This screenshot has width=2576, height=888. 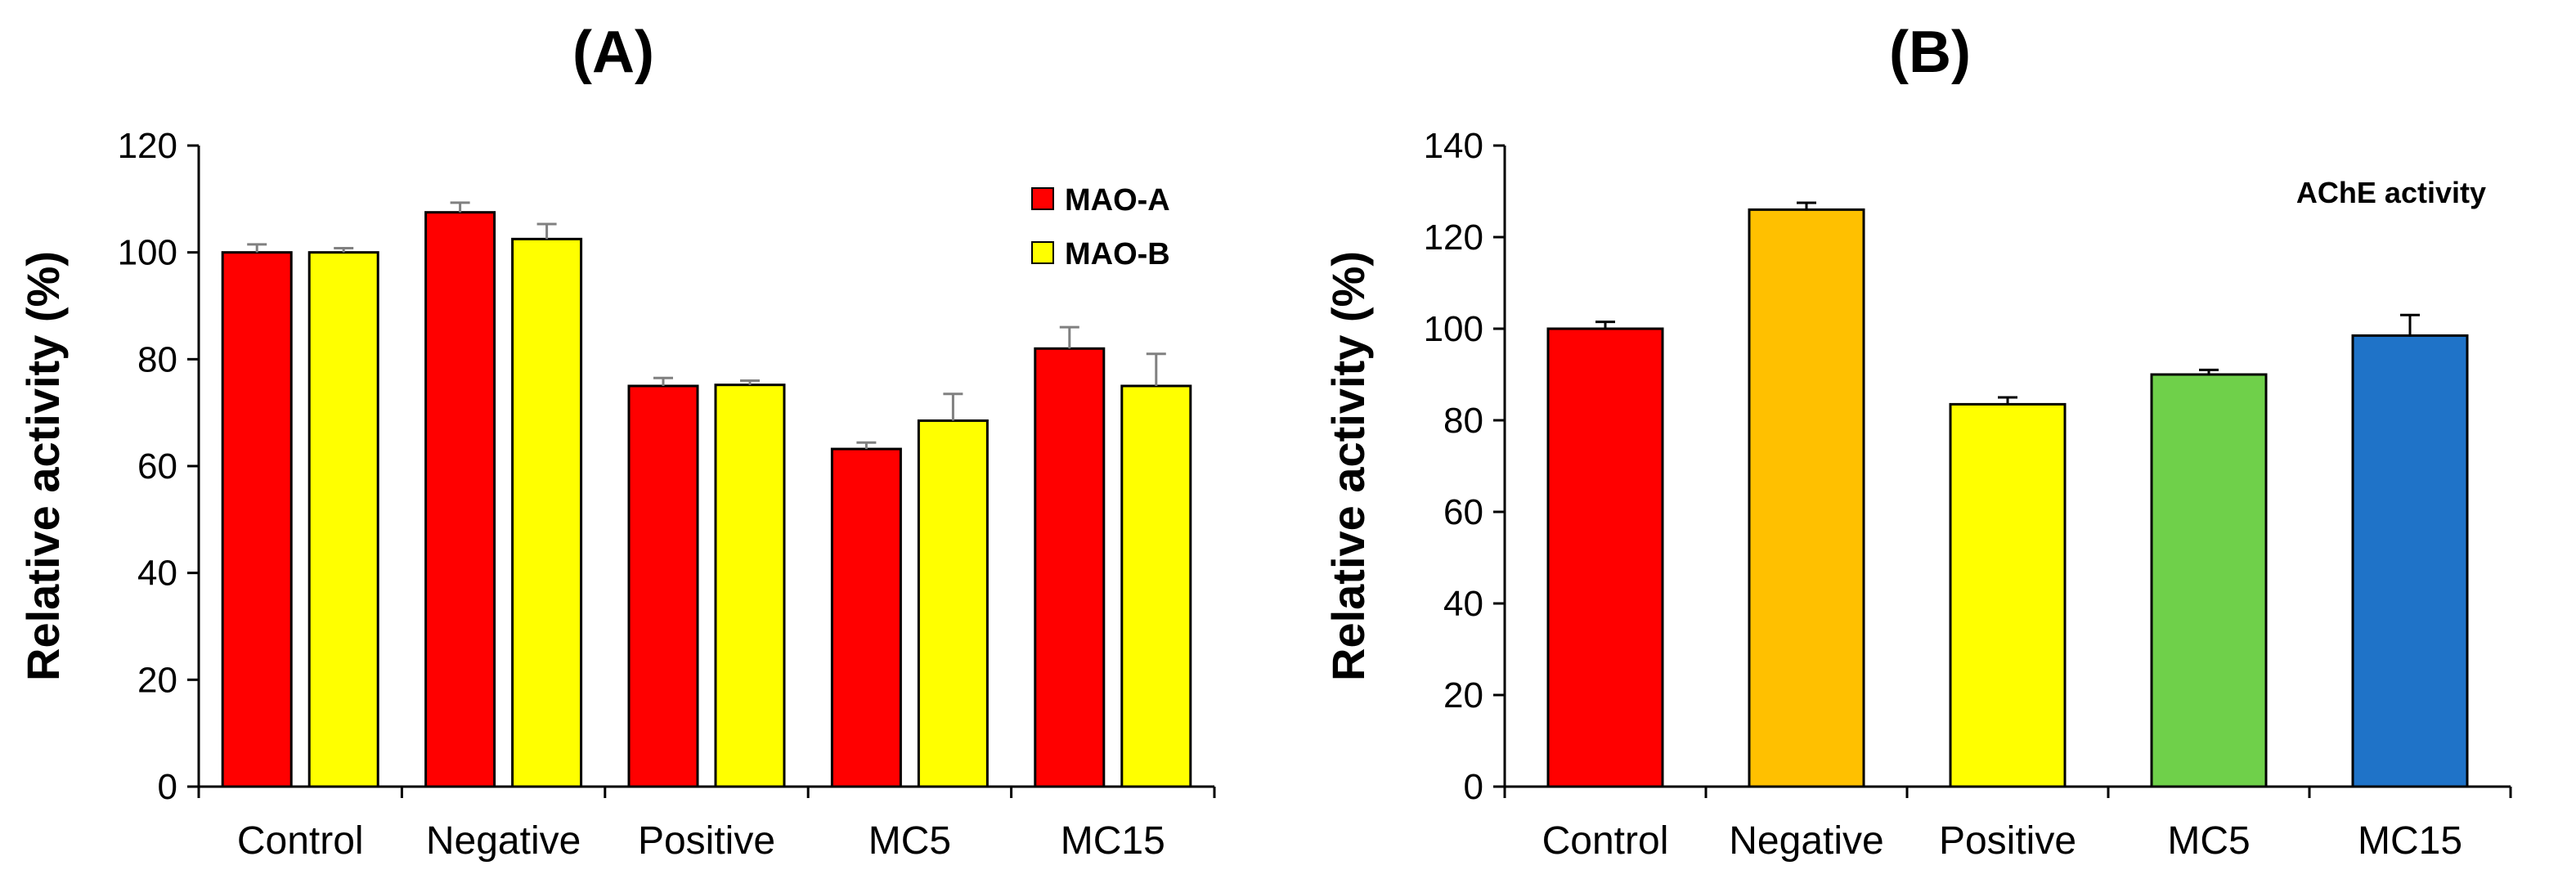 What do you see at coordinates (909, 841) in the screenshot?
I see `panel-a-x-tick-label: MC5` at bounding box center [909, 841].